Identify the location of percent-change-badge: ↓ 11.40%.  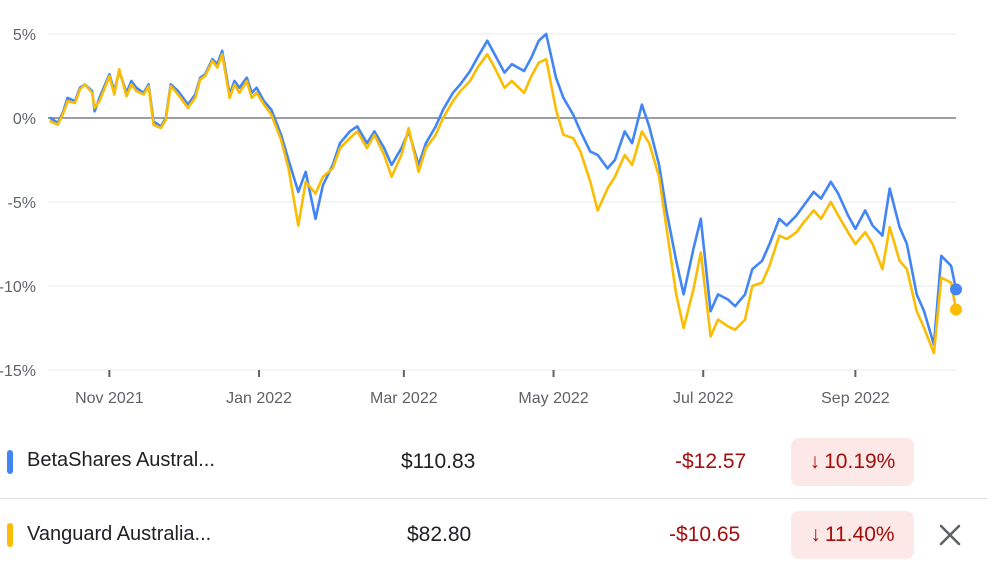
(852, 535).